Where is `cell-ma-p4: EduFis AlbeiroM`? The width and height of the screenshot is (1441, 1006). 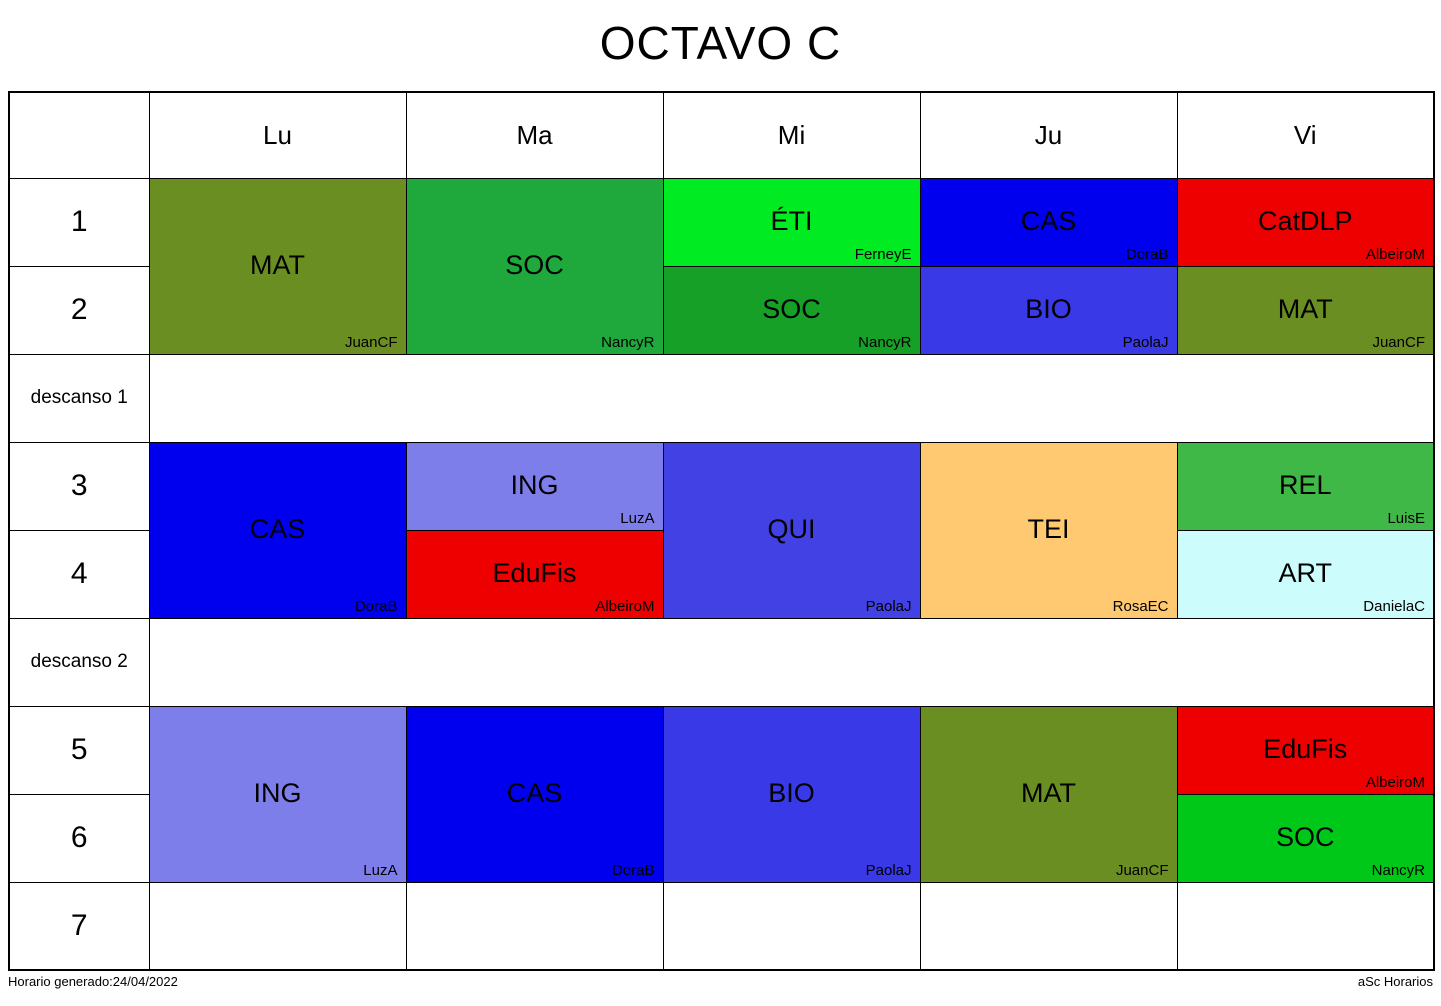 cell-ma-p4: EduFis AlbeiroM is located at coordinates (534, 574).